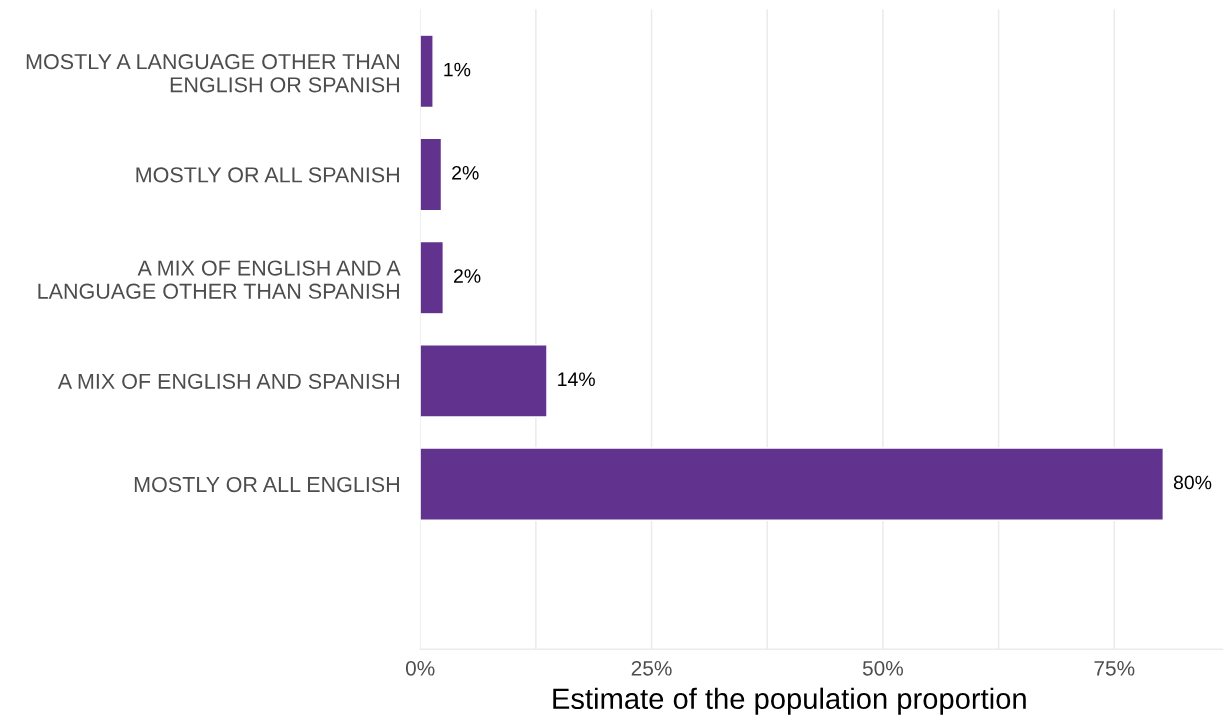 This screenshot has width=1225, height=719. What do you see at coordinates (1192, 482) in the screenshot?
I see `data-label: 80%` at bounding box center [1192, 482].